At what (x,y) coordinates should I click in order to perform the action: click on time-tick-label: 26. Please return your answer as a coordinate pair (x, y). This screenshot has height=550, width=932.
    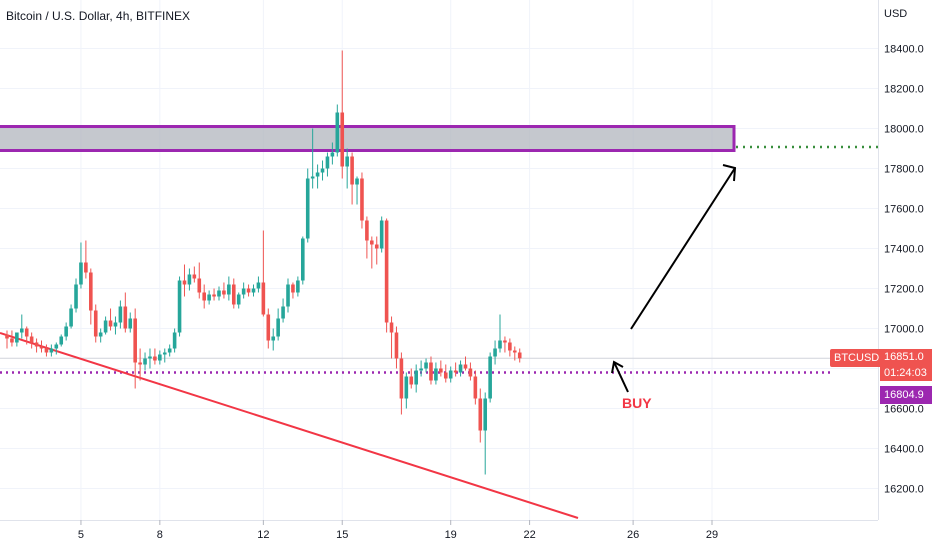
    Looking at the image, I should click on (633, 535).